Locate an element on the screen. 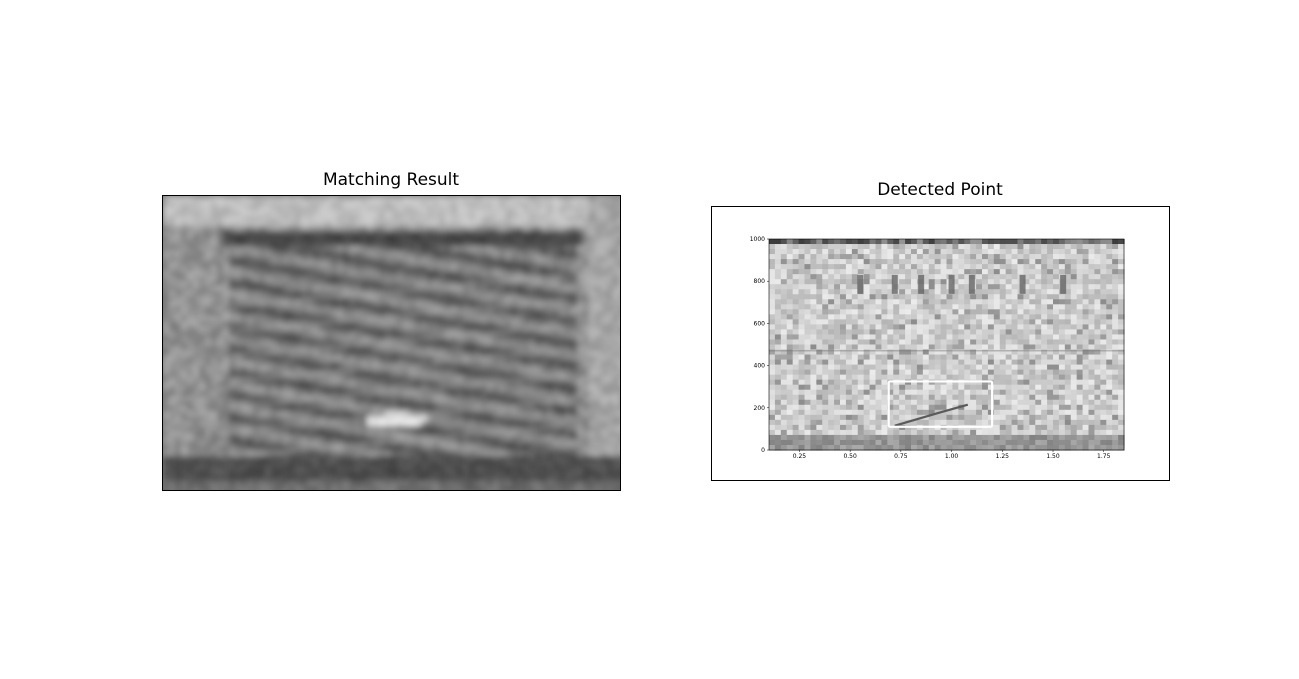 Image resolution: width=1299 pixels, height=679 pixels. y-tick-label: 800 is located at coordinates (760, 281).